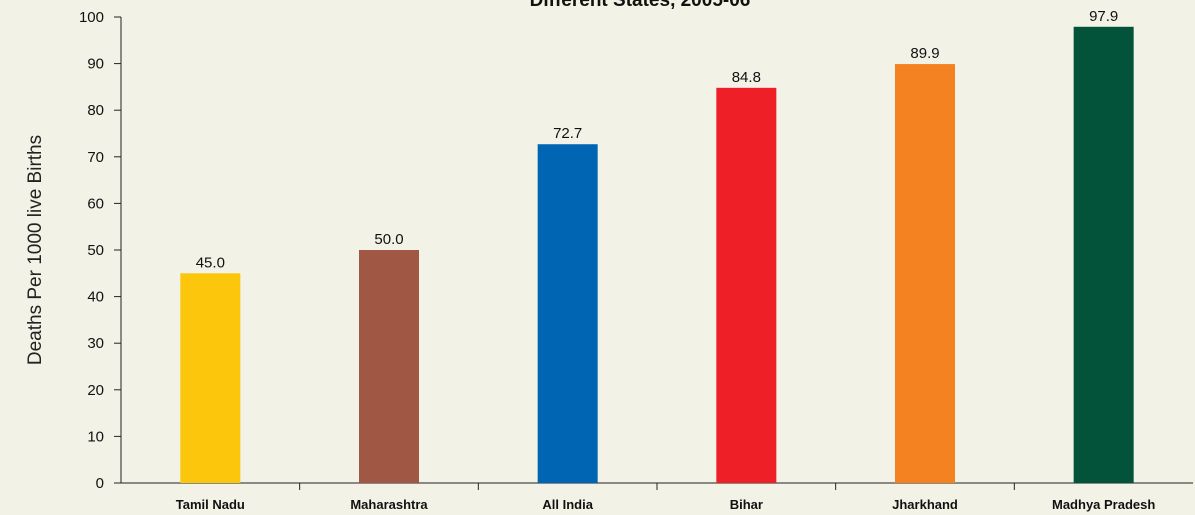 The width and height of the screenshot is (1195, 515). What do you see at coordinates (567, 313) in the screenshot?
I see `bar-all-india` at bounding box center [567, 313].